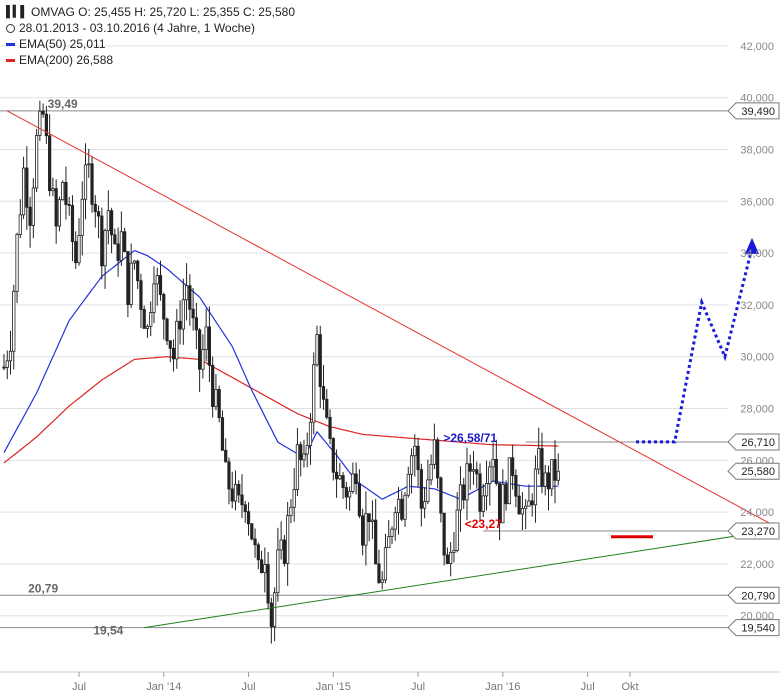 The image size is (780, 697). I want to click on x-tick-label: Jan '16, so click(502, 687).